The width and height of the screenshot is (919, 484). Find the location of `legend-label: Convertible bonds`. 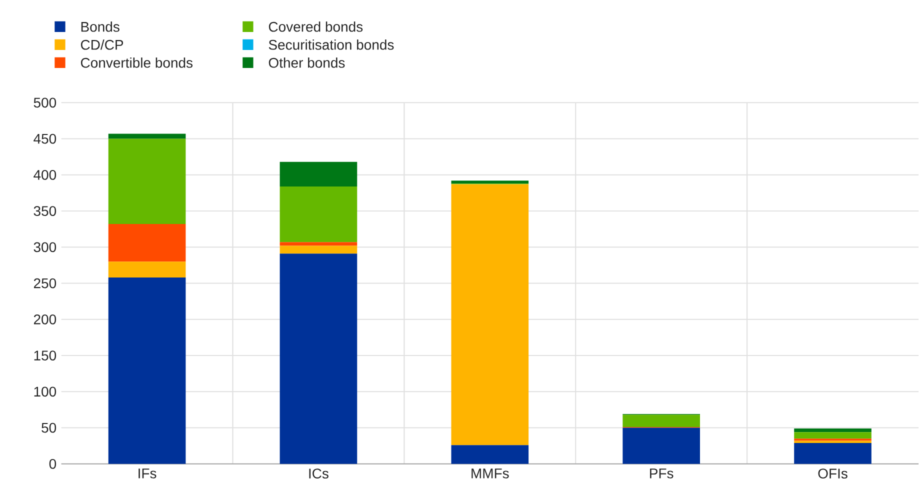

legend-label: Convertible bonds is located at coordinates (136, 63).